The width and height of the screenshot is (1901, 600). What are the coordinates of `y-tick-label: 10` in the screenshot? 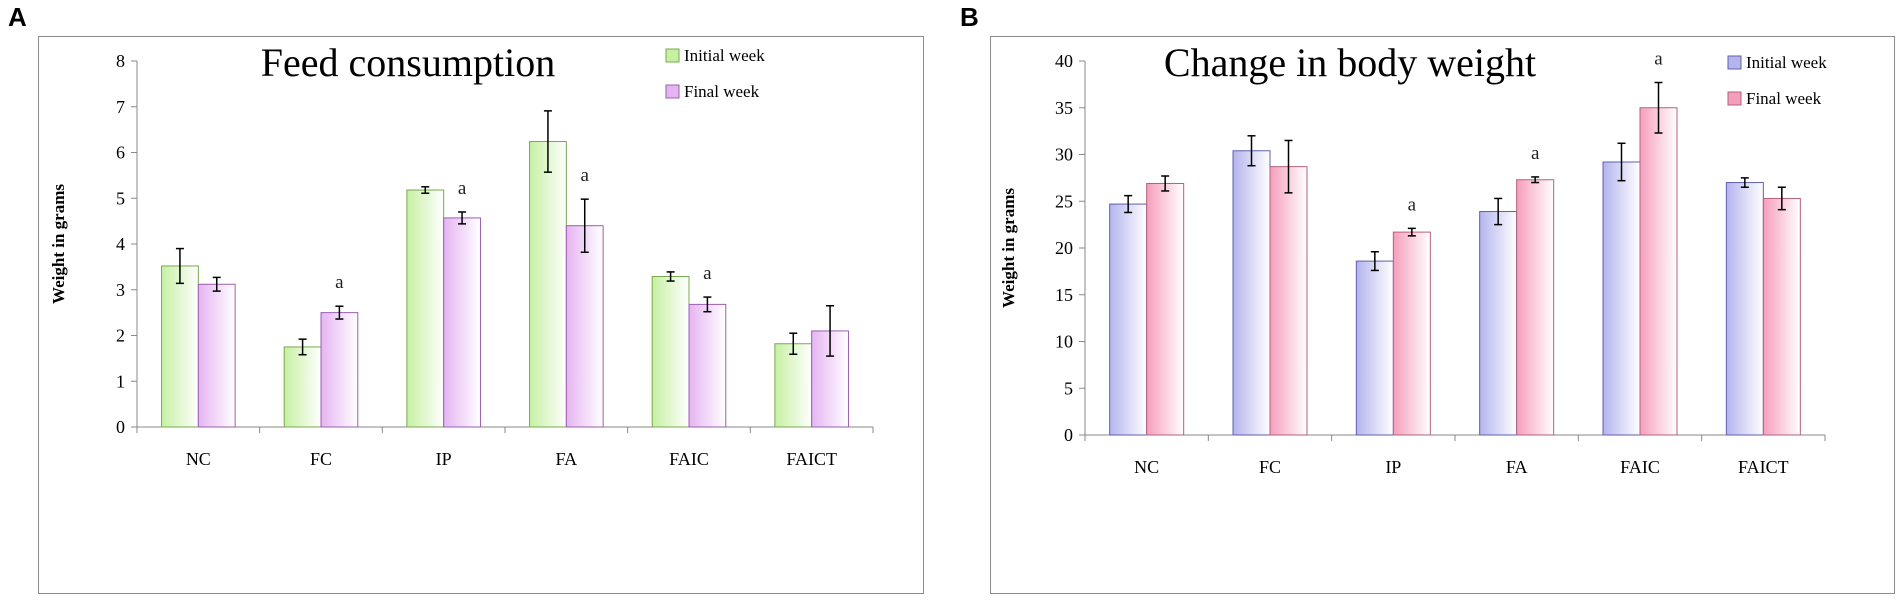 It's located at (1064, 342).